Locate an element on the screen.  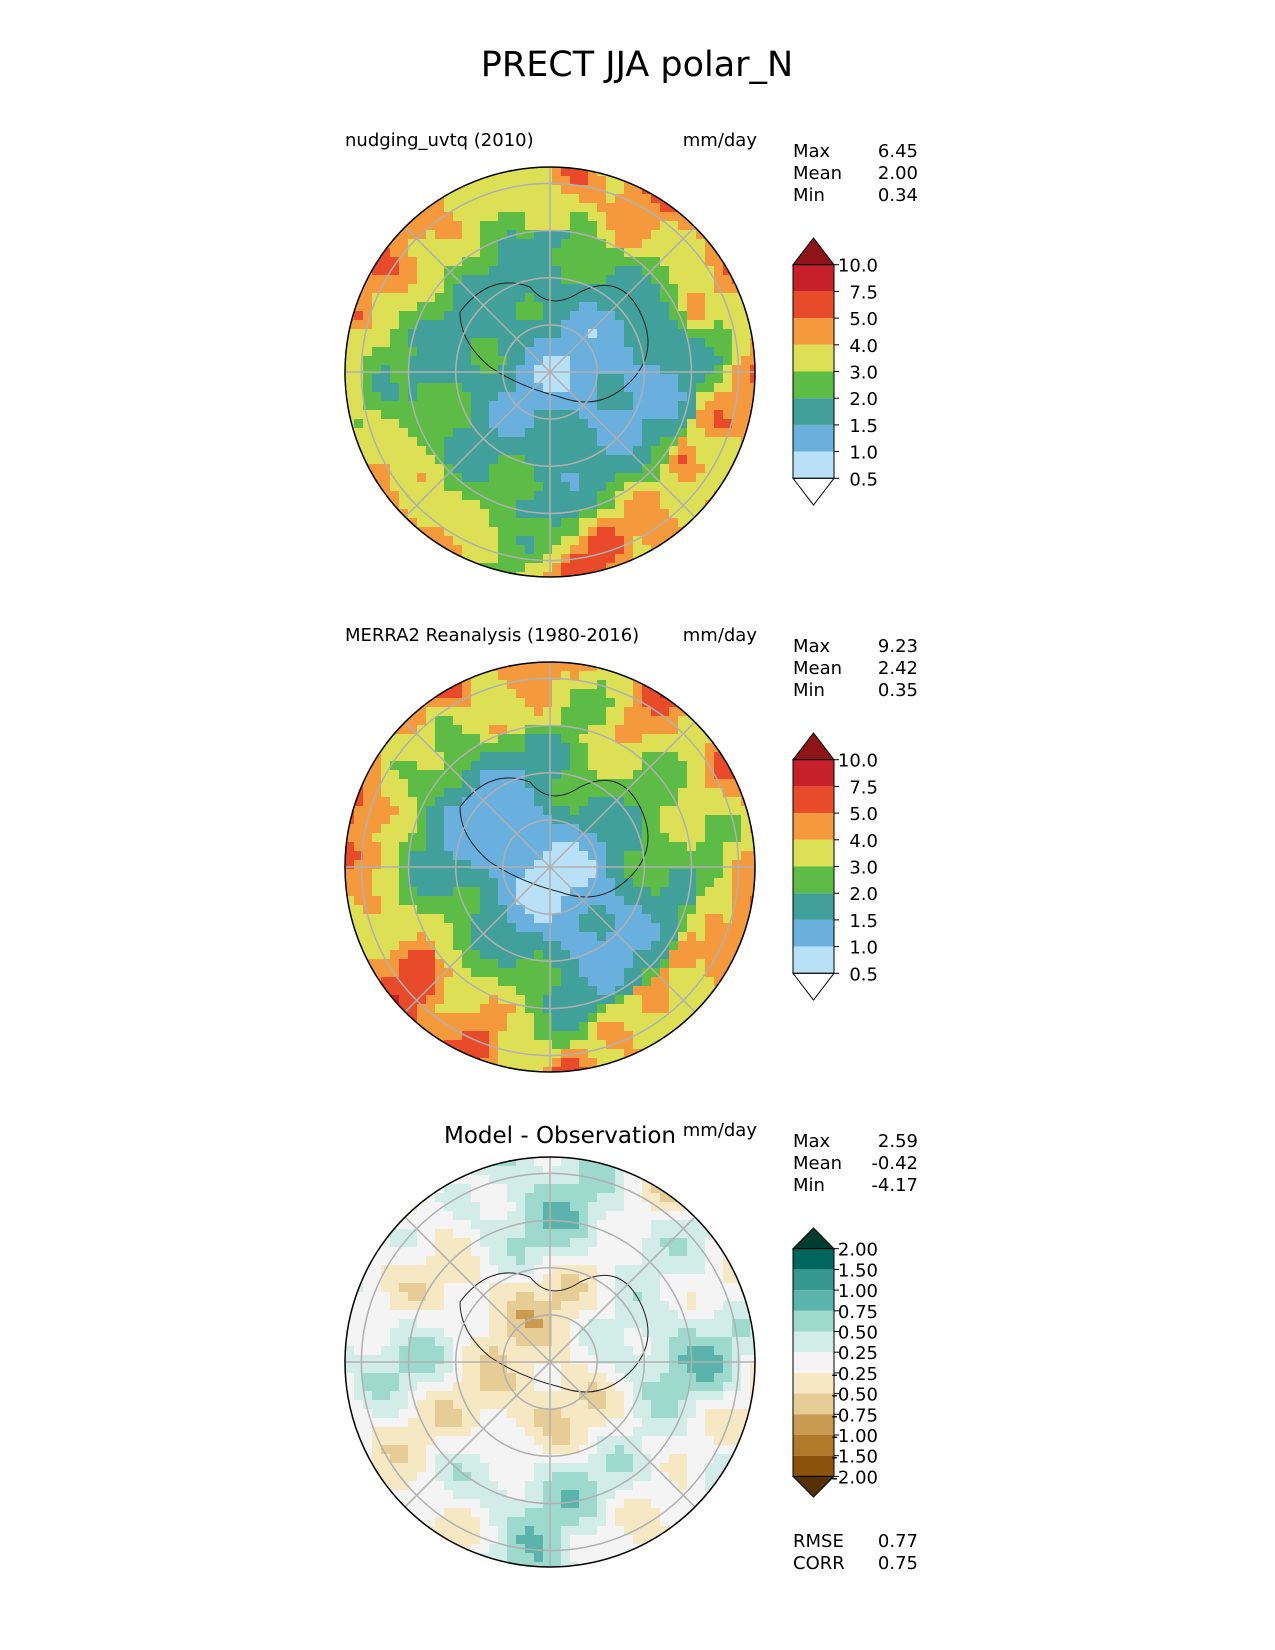
colorbar-tick-label: 1.50 is located at coordinates (858, 1270).